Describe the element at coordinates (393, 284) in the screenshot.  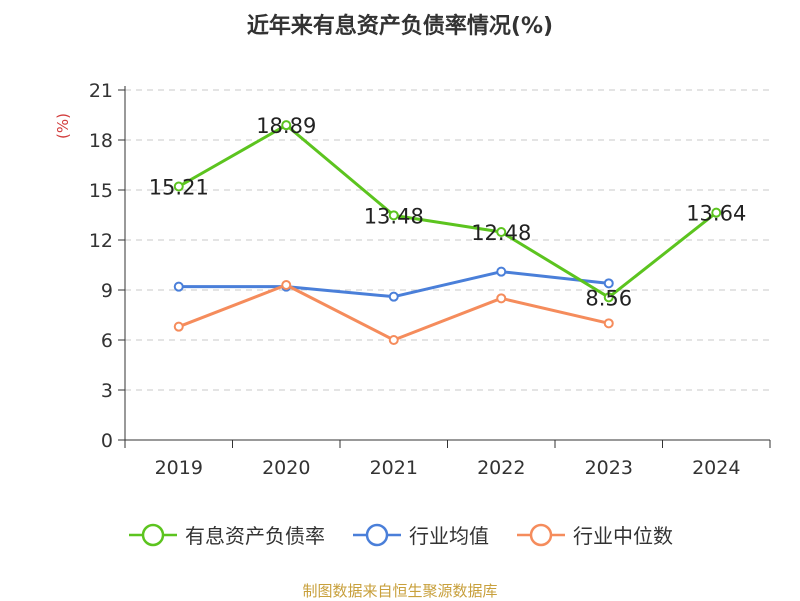
I see `series-industry-mean` at that location.